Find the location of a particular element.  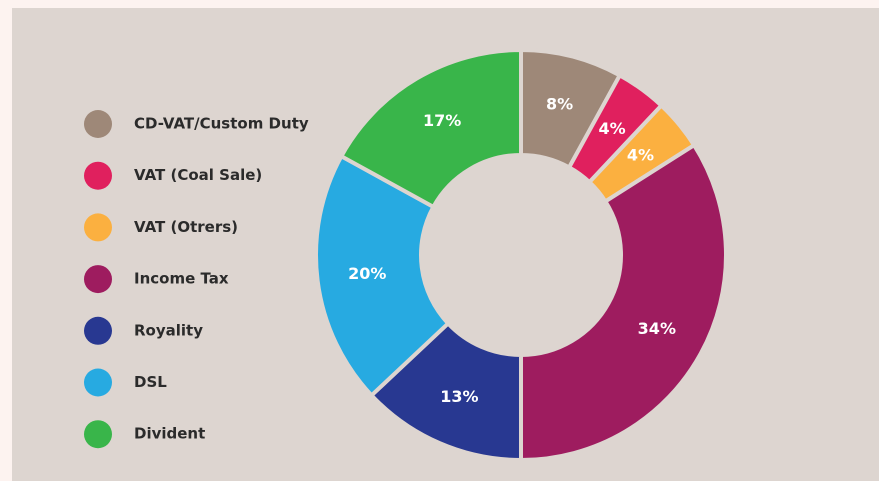

data-label: 8% is located at coordinates (559, 103).